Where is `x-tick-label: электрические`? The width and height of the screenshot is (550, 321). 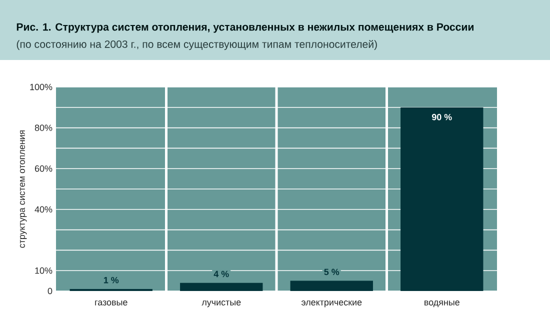
x-tick-label: электрические is located at coordinates (331, 304).